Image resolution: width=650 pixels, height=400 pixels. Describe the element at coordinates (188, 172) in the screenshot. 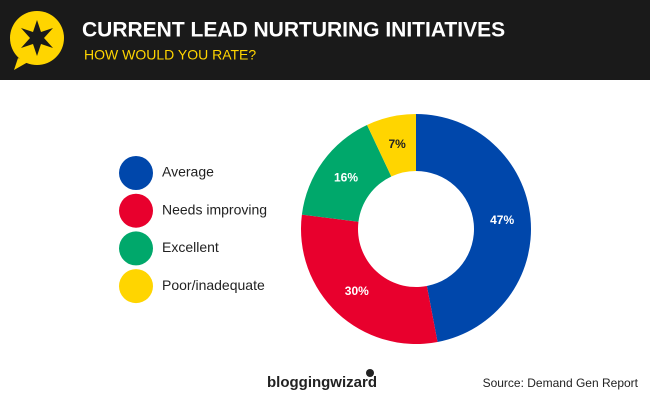

I see `legend-label: Average` at that location.